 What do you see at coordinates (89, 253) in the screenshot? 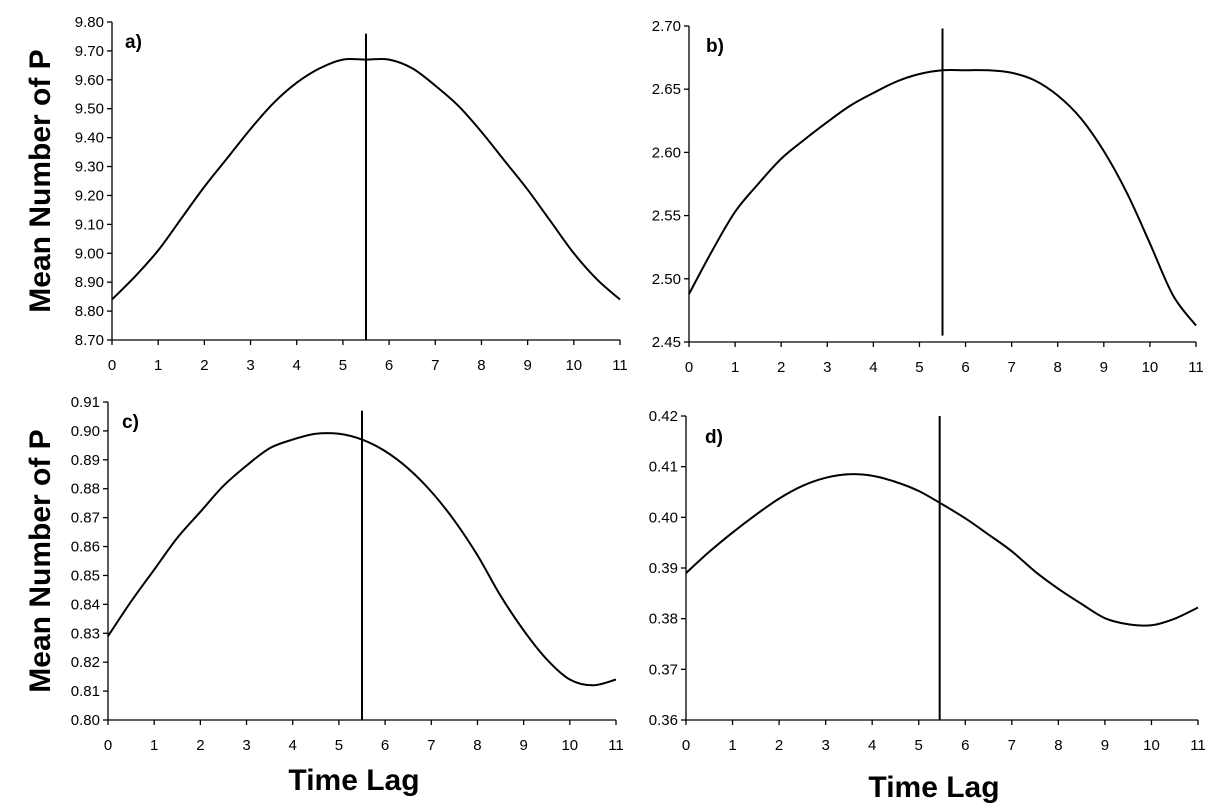
I see `y-tick-label: 9.00` at bounding box center [89, 253].